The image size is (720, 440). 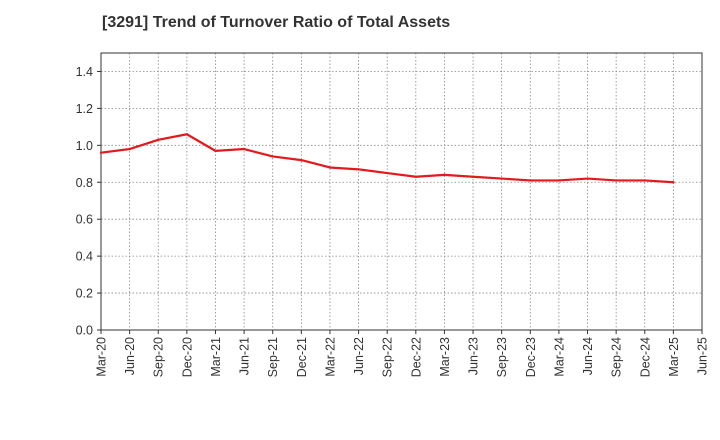 What do you see at coordinates (84, 257) in the screenshot?
I see `y-tick-label: 0.4` at bounding box center [84, 257].